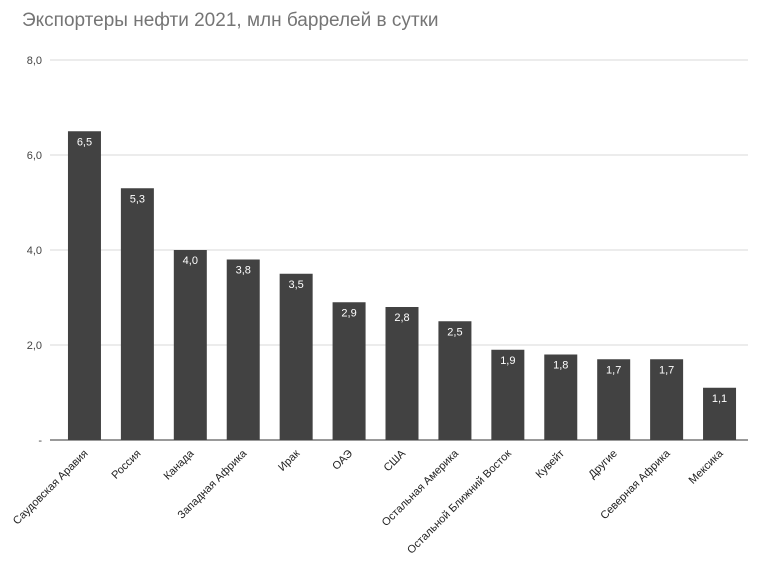 The image size is (758, 566). I want to click on data-label: 2,5, so click(454, 332).